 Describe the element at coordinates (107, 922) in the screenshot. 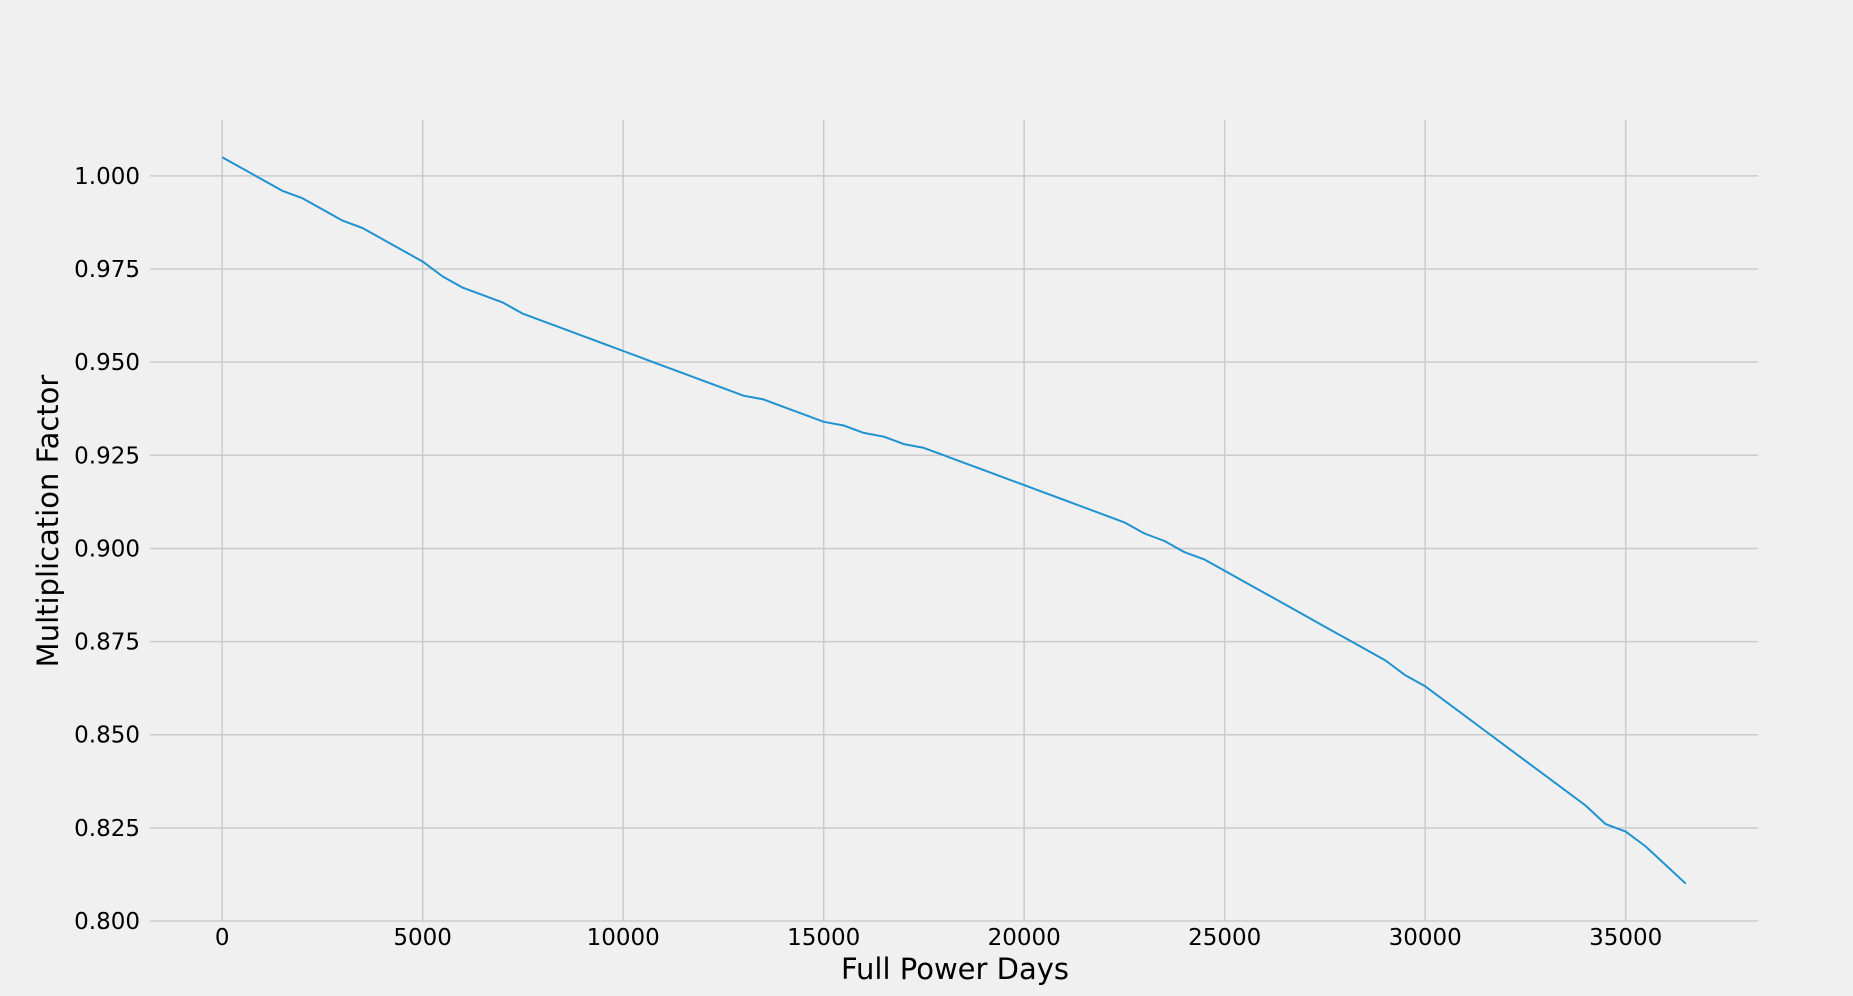

I see `y-tick-label: 0.800` at that location.